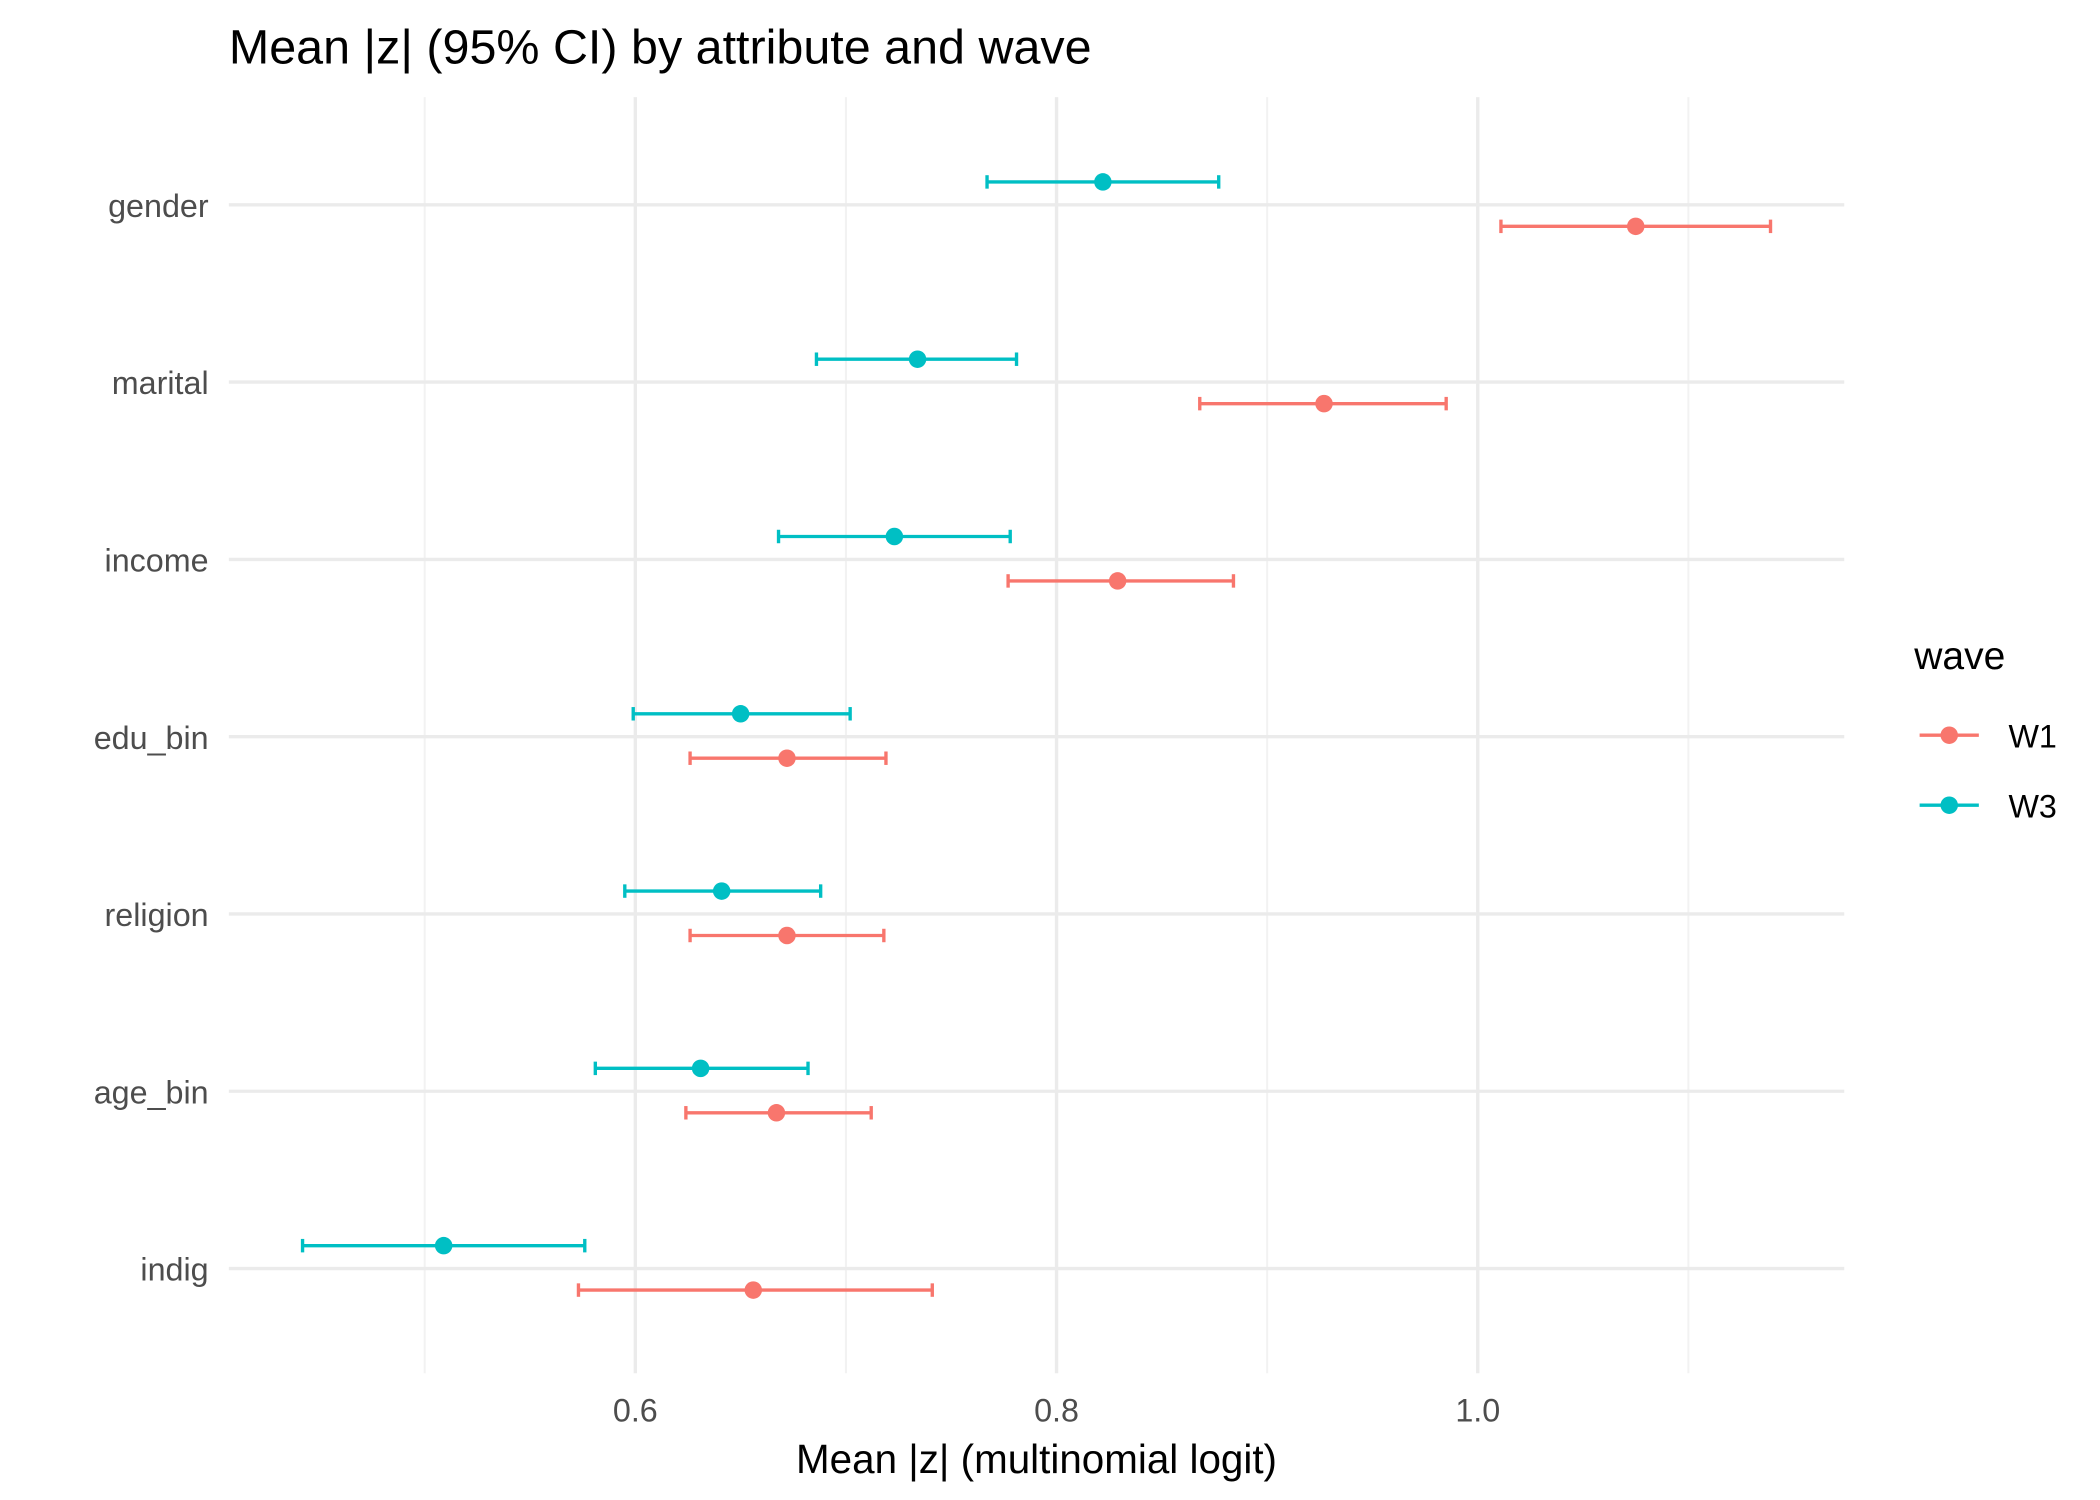  Describe the element at coordinates (2032, 736) in the screenshot. I see `legend-label: W1` at that location.